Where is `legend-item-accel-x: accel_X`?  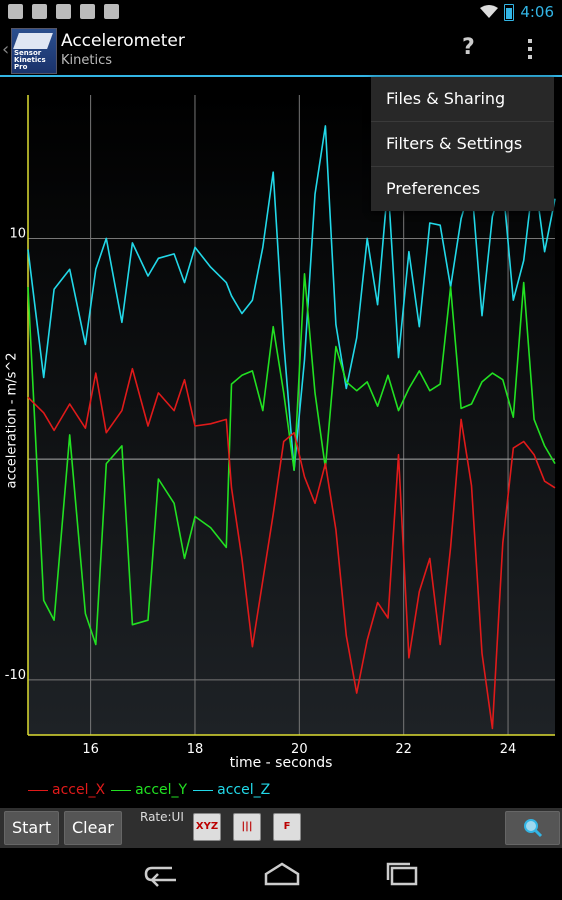
legend-item-accel-x: accel_X is located at coordinates (66, 790).